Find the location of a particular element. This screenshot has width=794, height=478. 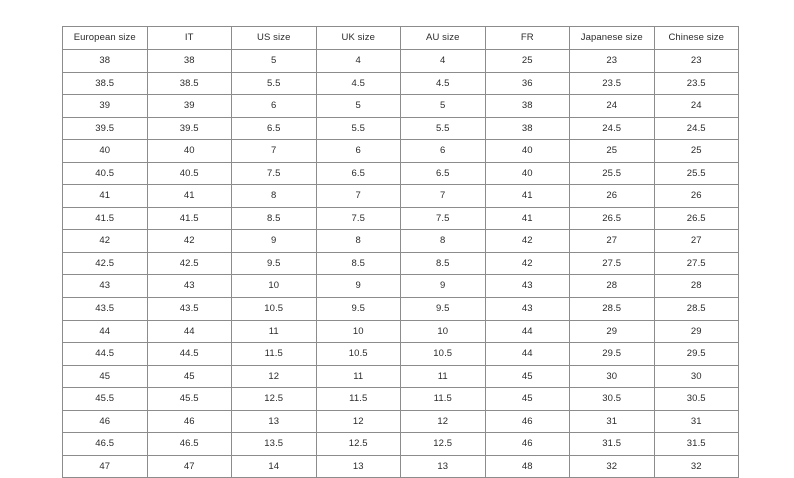

table-row: 38.5 38.5 5.5 4.5 4.5 36 23.5 23.5 is located at coordinates (400, 83).